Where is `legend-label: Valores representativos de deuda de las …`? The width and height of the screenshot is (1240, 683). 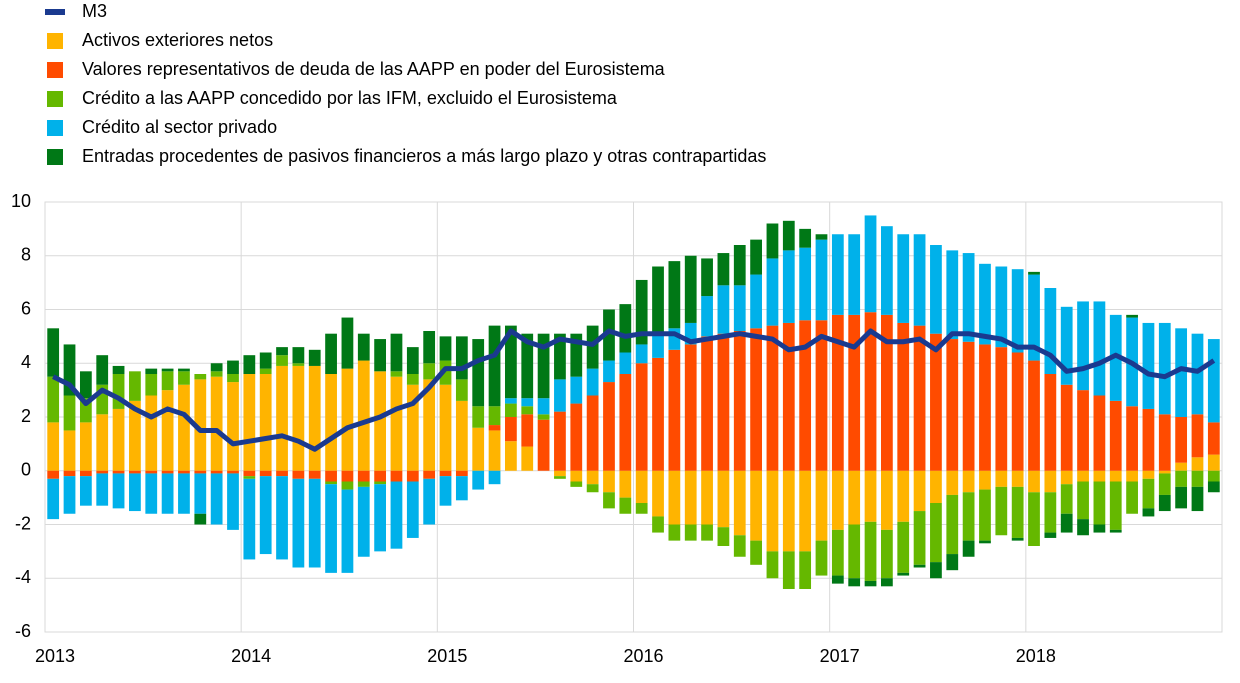 legend-label: Valores representativos de deuda de las … is located at coordinates (374, 69).